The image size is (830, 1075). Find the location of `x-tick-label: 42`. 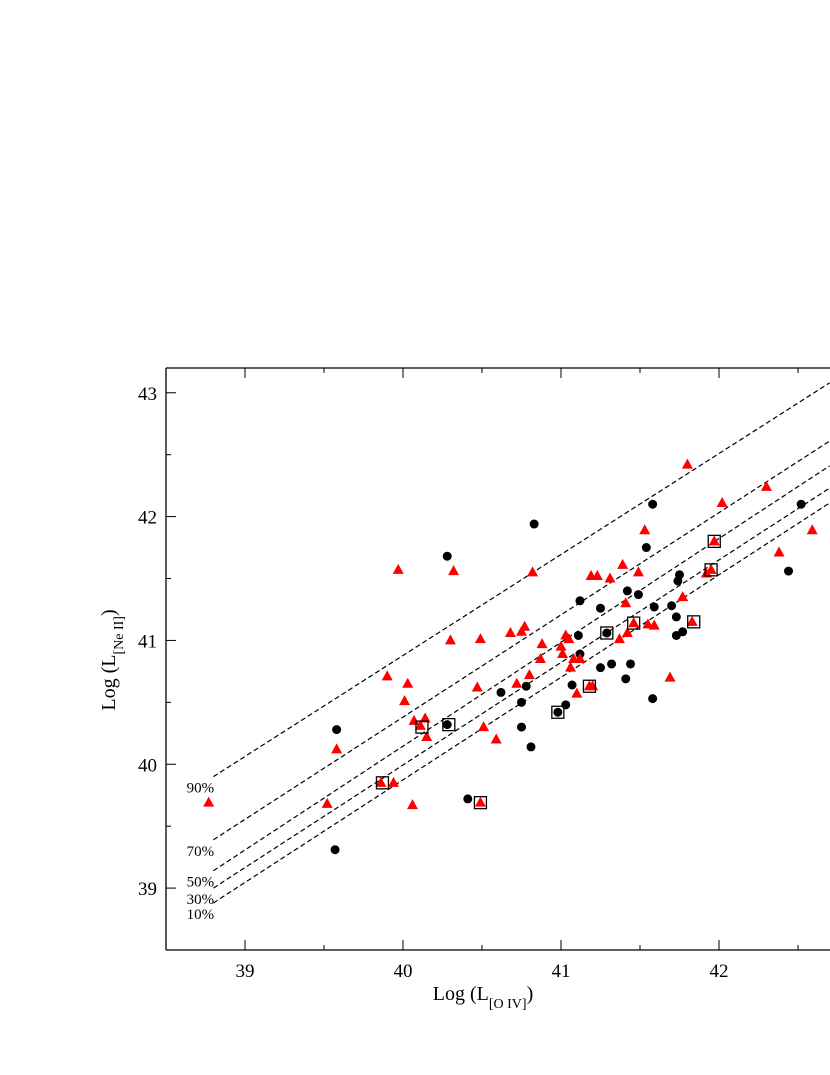

x-tick-label: 42 is located at coordinates (719, 971).